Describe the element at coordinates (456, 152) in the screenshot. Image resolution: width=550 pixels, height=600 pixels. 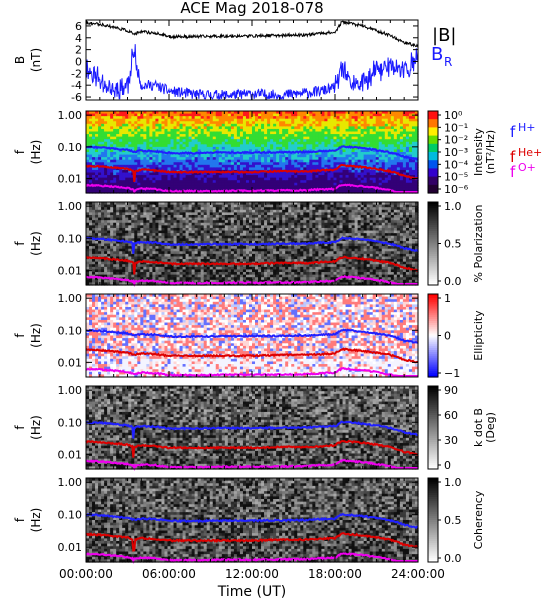
I see `colorbar-tick-label: 10⁻³` at that location.